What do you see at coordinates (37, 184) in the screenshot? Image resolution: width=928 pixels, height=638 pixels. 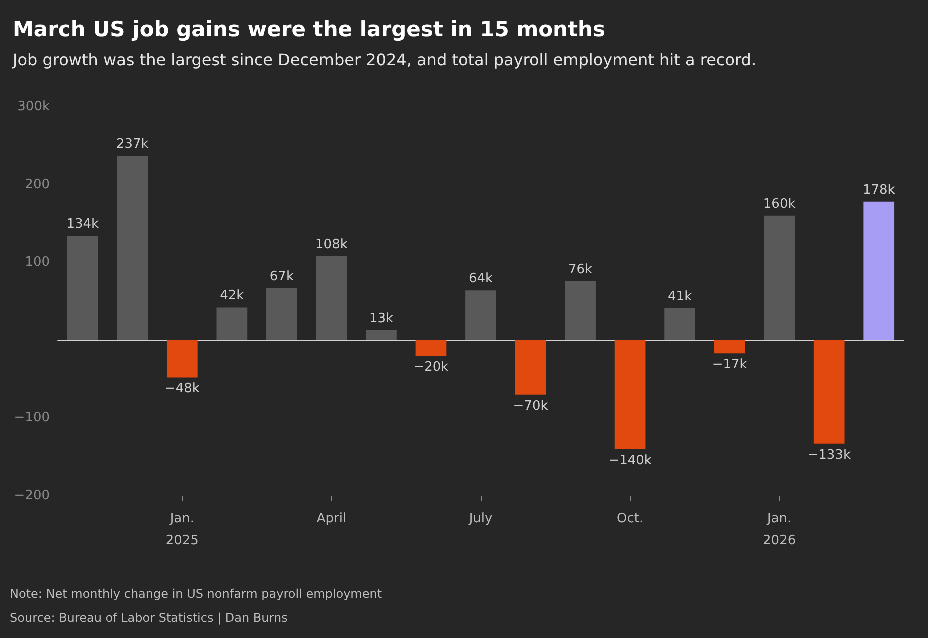 I see `y-tick-label: 200` at bounding box center [37, 184].